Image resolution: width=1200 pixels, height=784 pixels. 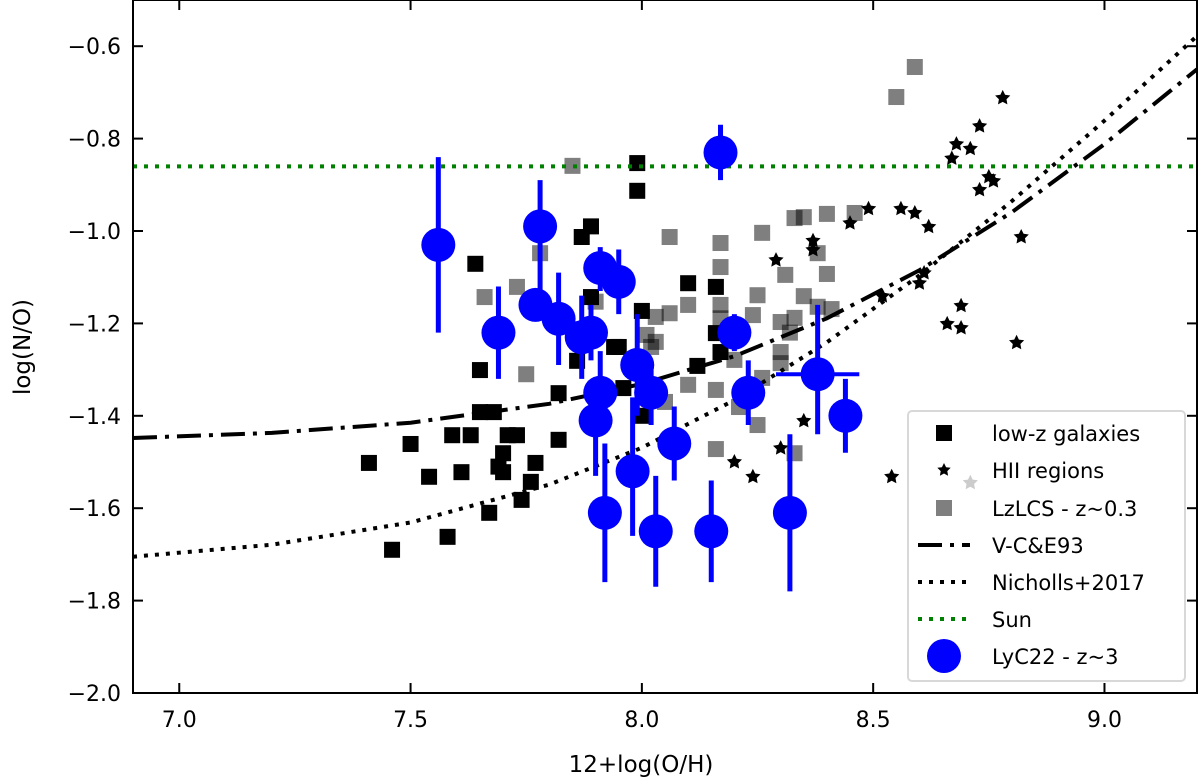 What do you see at coordinates (1012, 620) in the screenshot?
I see `legend-label: Sun` at bounding box center [1012, 620].